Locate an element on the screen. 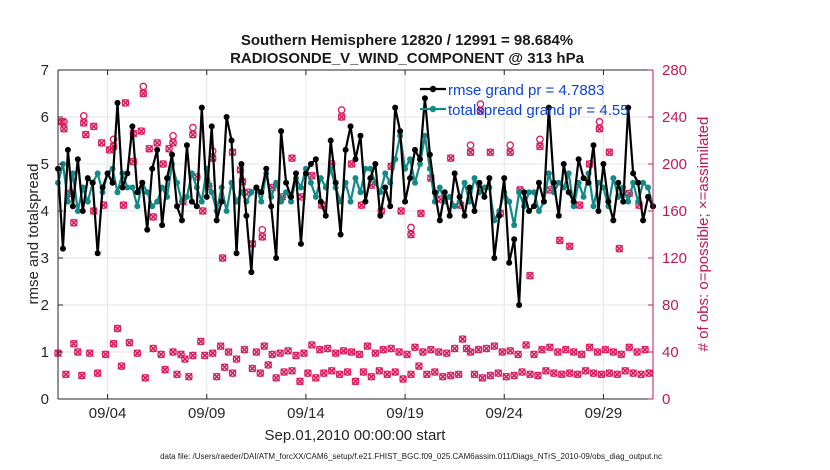  y-right-tick-label: 40 is located at coordinates (670, 352).